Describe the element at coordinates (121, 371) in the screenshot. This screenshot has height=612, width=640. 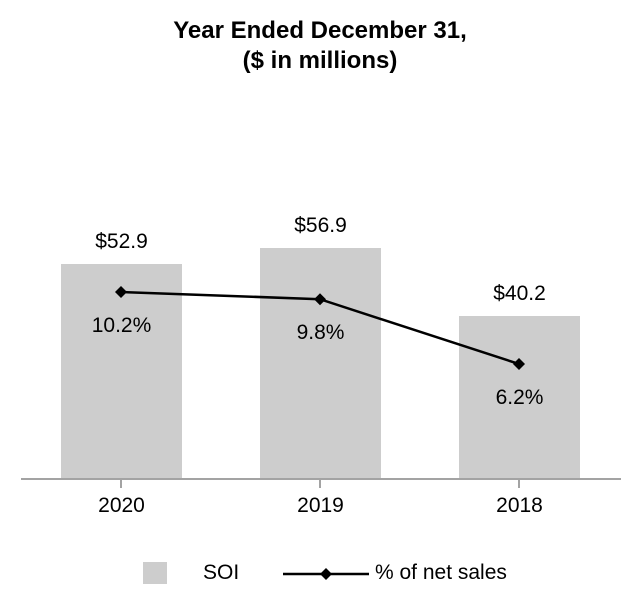
I see `bar-2020` at that location.